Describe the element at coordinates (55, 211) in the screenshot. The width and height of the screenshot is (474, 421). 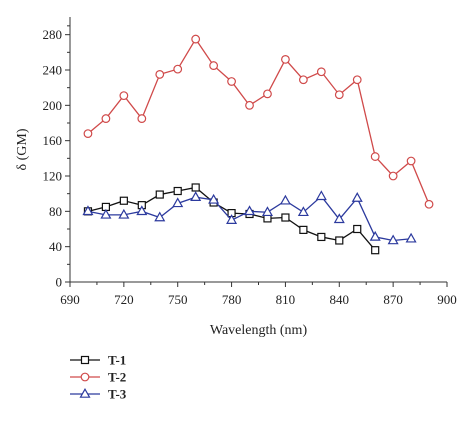
I see `y-tick-label: 80` at that location.